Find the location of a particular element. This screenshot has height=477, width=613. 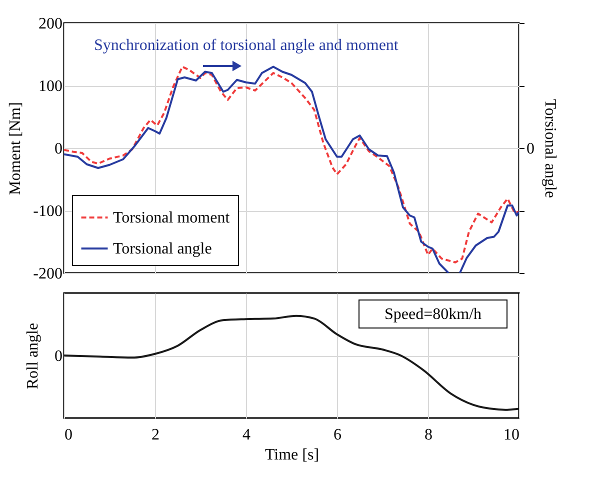

x-tick-label: 8 is located at coordinates (428, 435).